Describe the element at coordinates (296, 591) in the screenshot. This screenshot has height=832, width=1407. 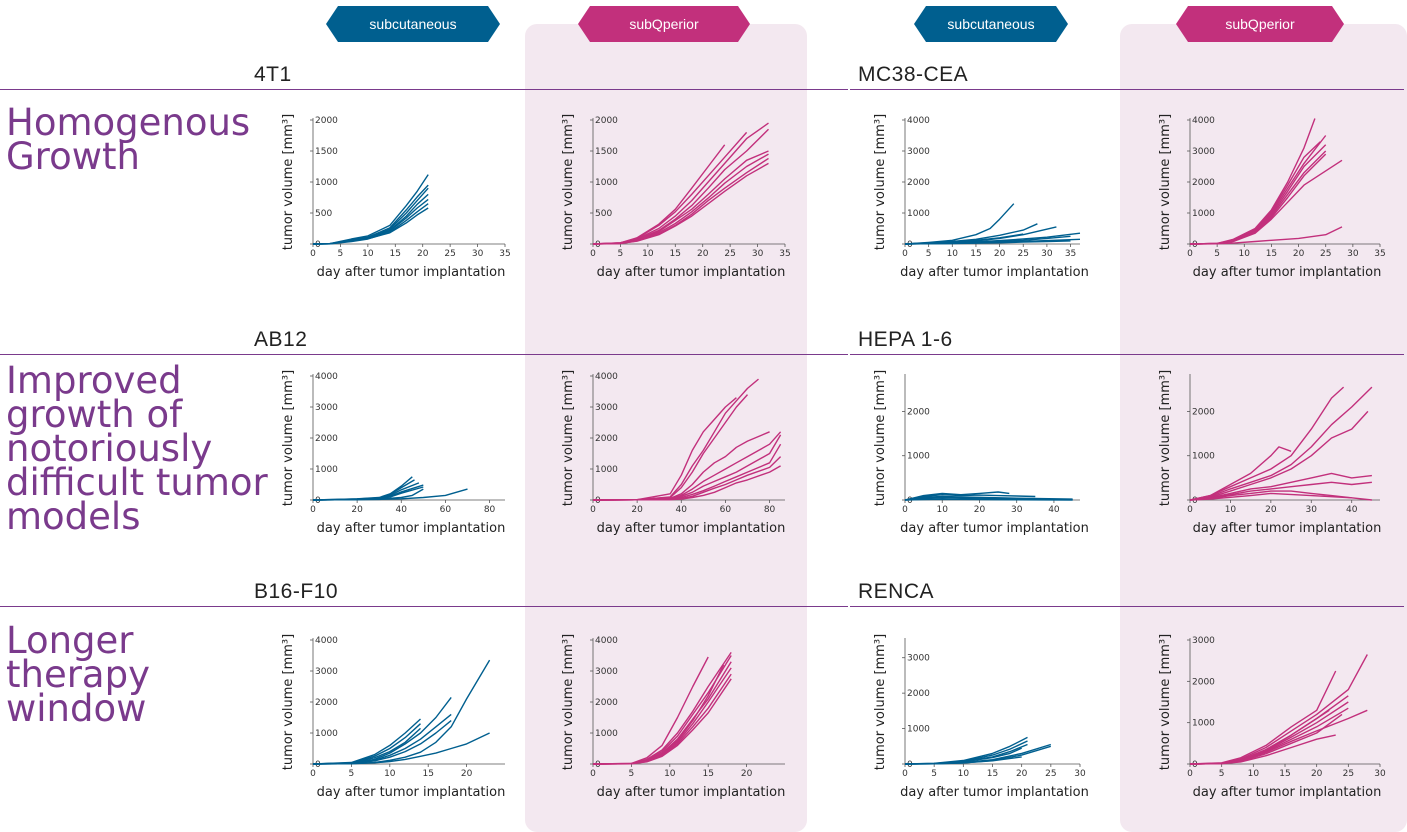
I see `model-name-b16-f10: B16-F10` at that location.